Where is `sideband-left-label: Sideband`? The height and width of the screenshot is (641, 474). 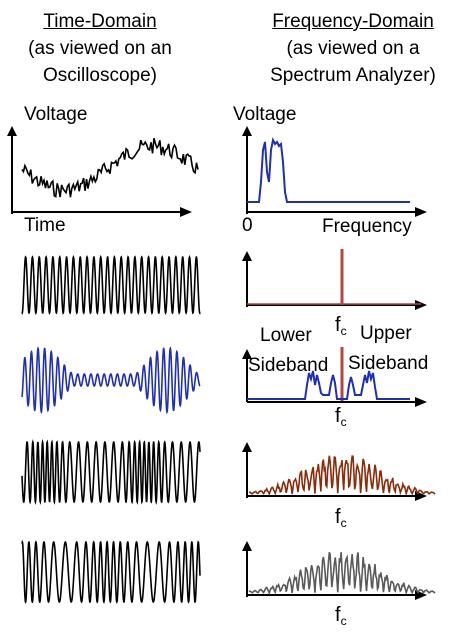 sideband-left-label: Sideband is located at coordinates (288, 365).